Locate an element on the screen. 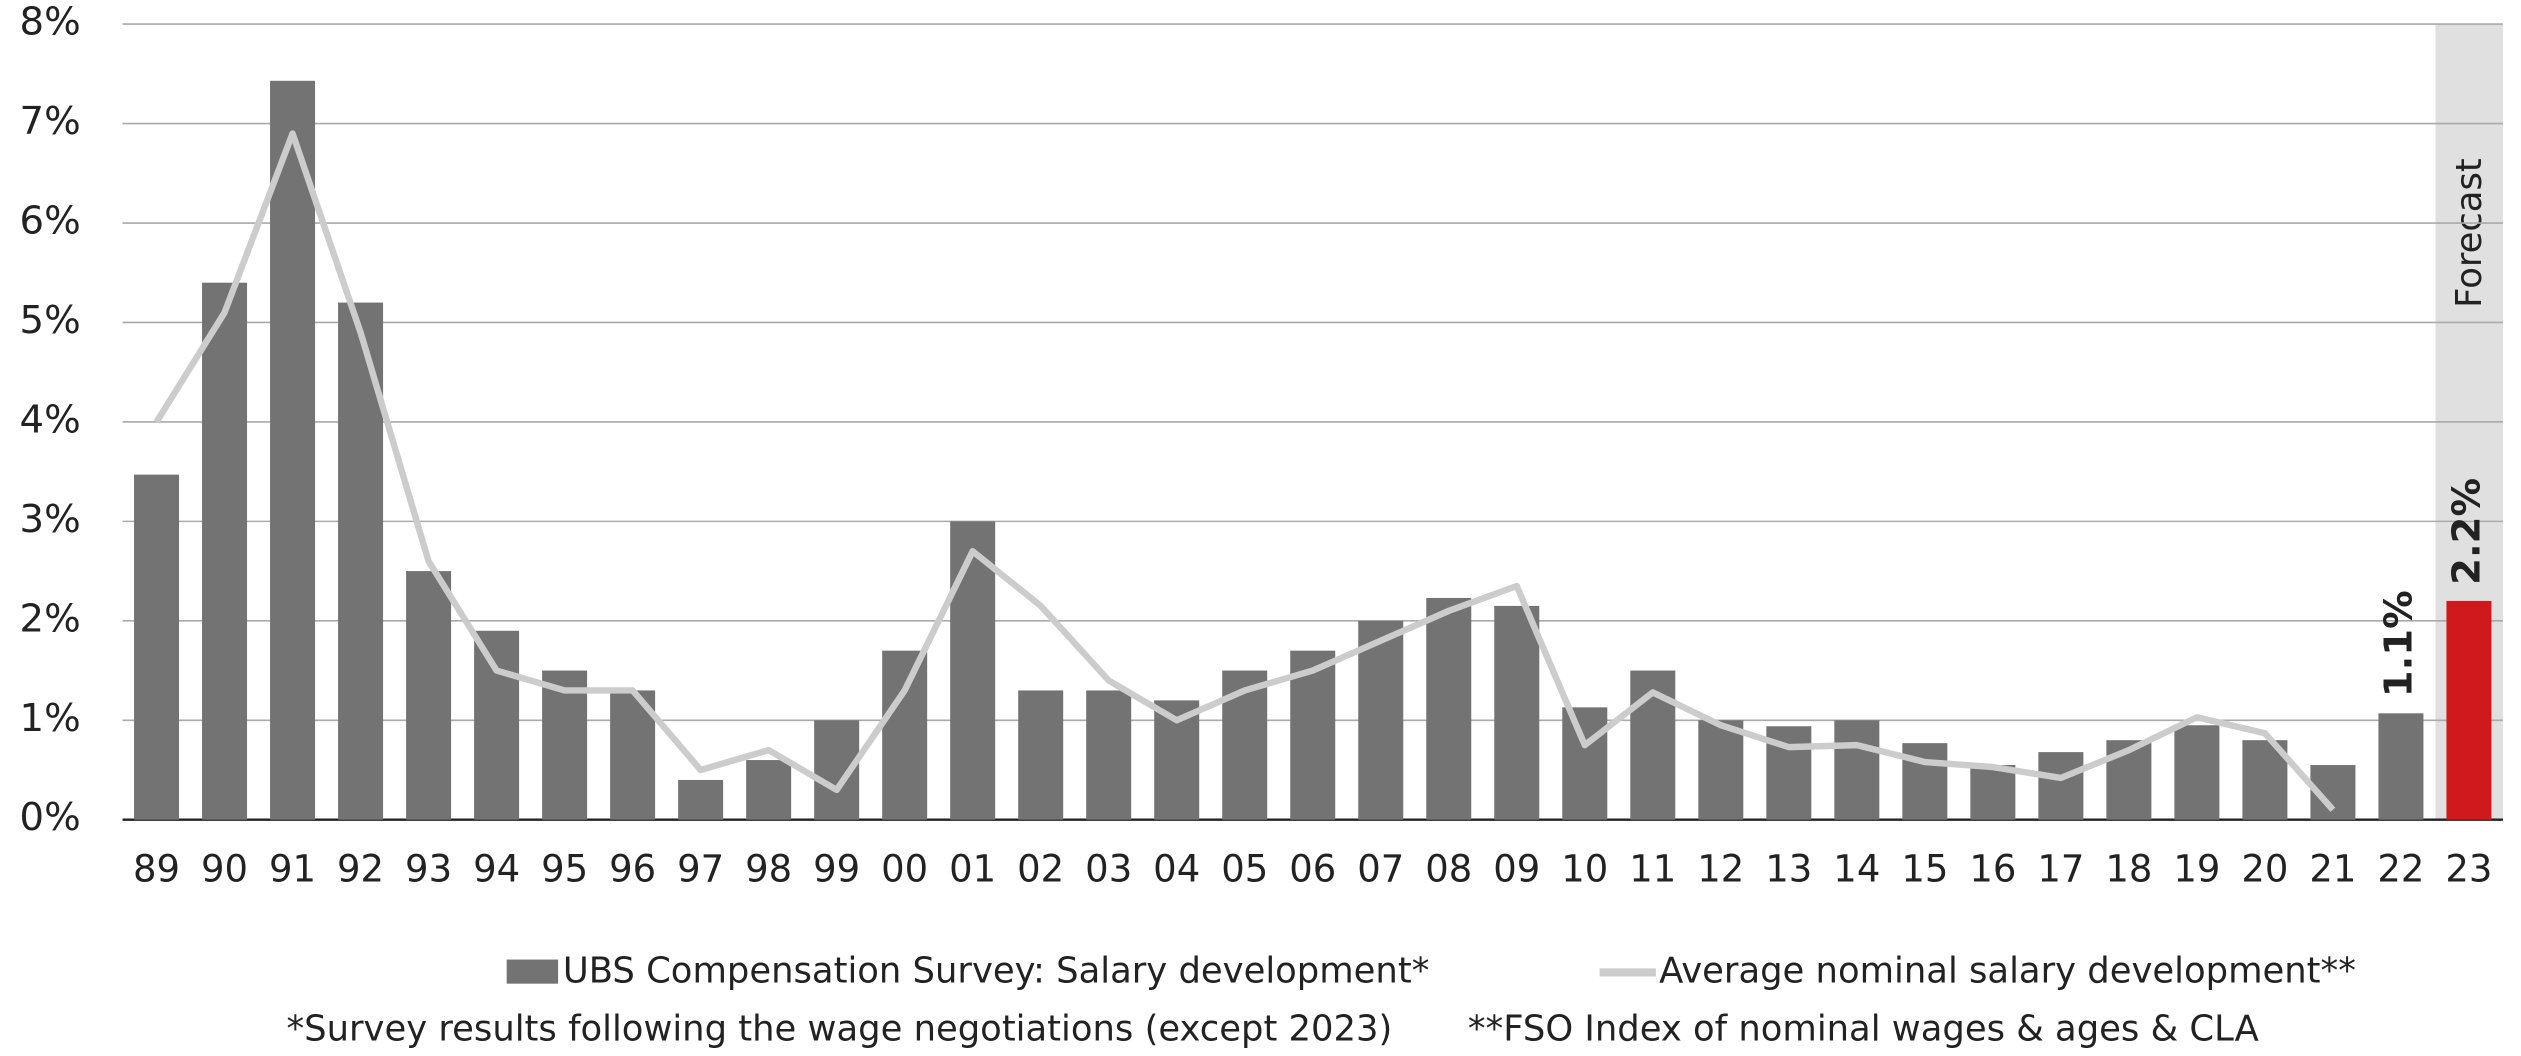 The height and width of the screenshot is (1056, 2521). x-tick-label: 94 is located at coordinates (496, 869).